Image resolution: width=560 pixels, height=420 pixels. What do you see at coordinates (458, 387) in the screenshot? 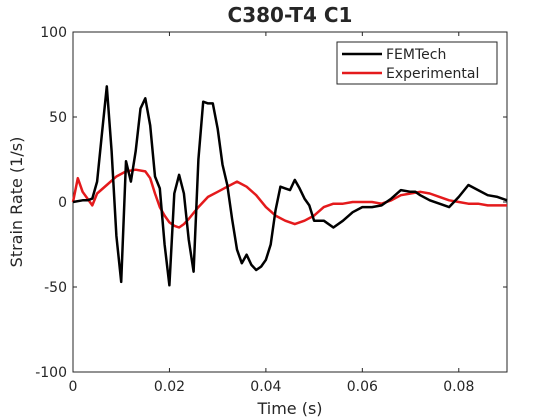
I see `x-tick-label: 0.08` at bounding box center [458, 387].